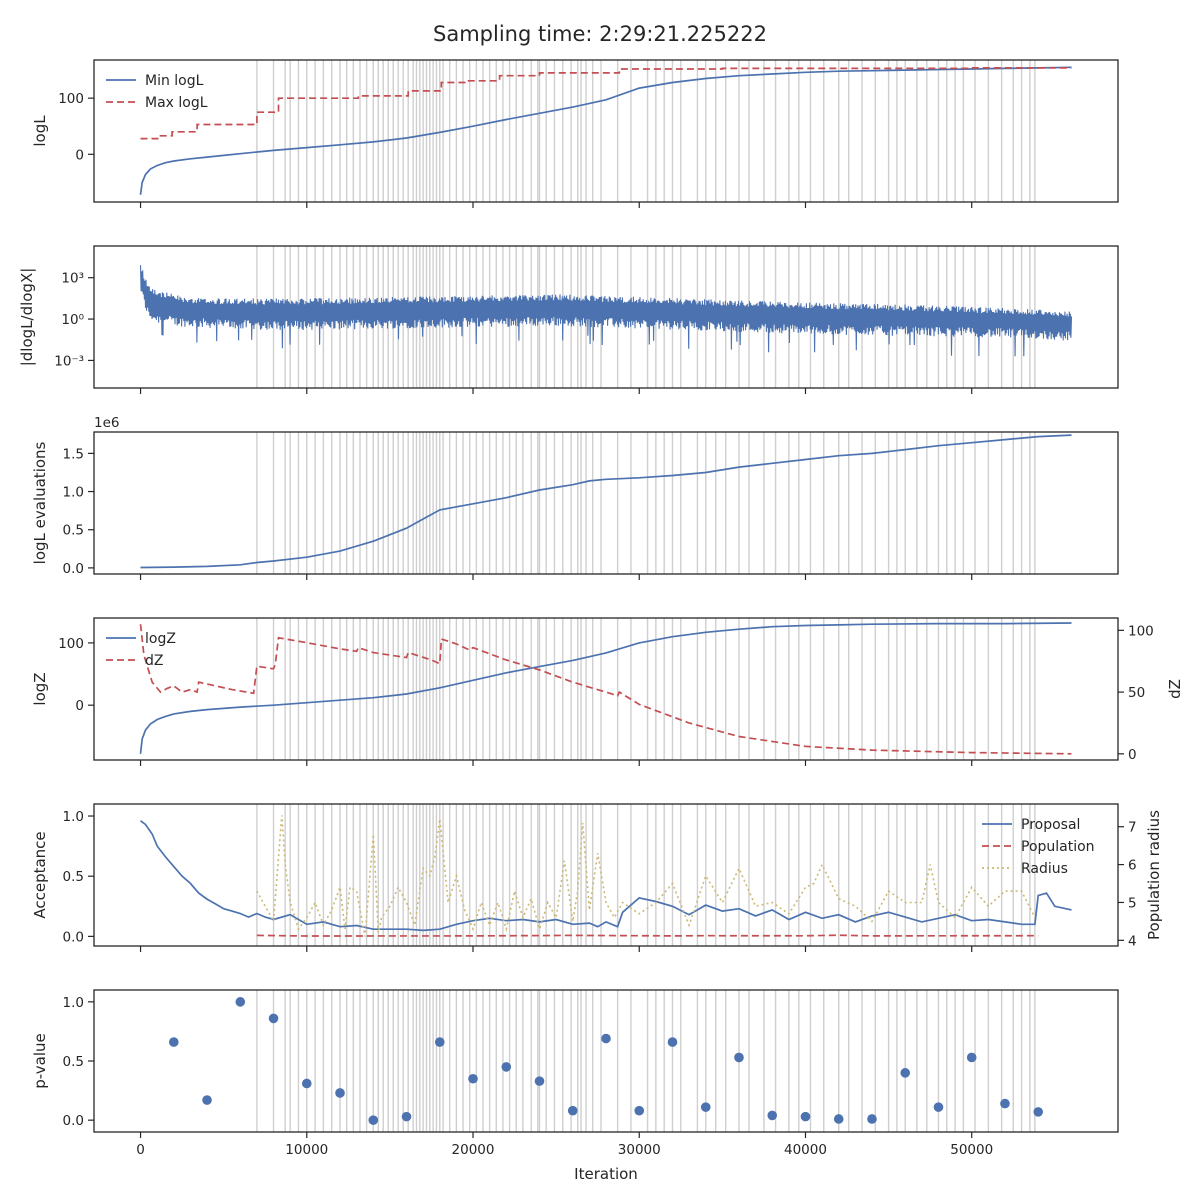 This screenshot has width=1200, height=1200. I want to click on series-dz, so click(605, 689).